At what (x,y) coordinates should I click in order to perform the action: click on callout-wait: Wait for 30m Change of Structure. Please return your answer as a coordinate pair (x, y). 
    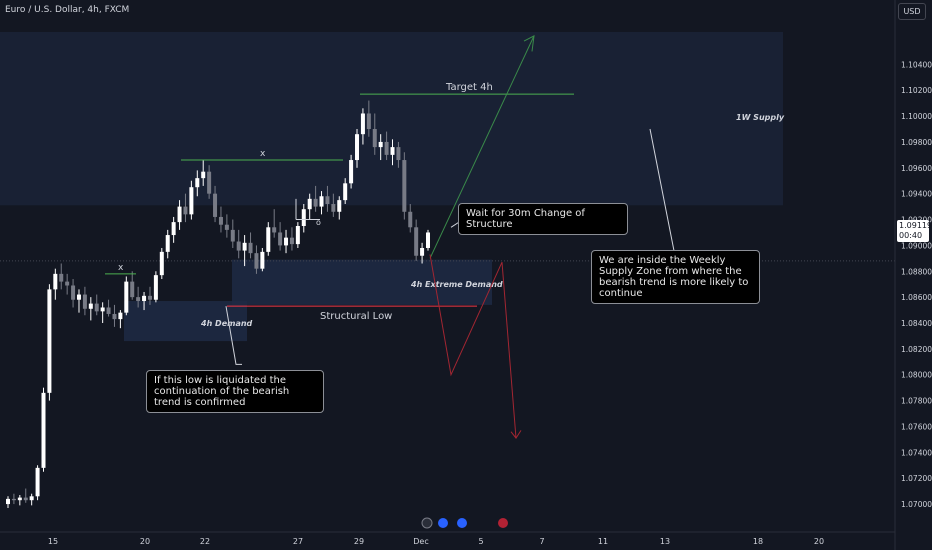
    Looking at the image, I should click on (543, 219).